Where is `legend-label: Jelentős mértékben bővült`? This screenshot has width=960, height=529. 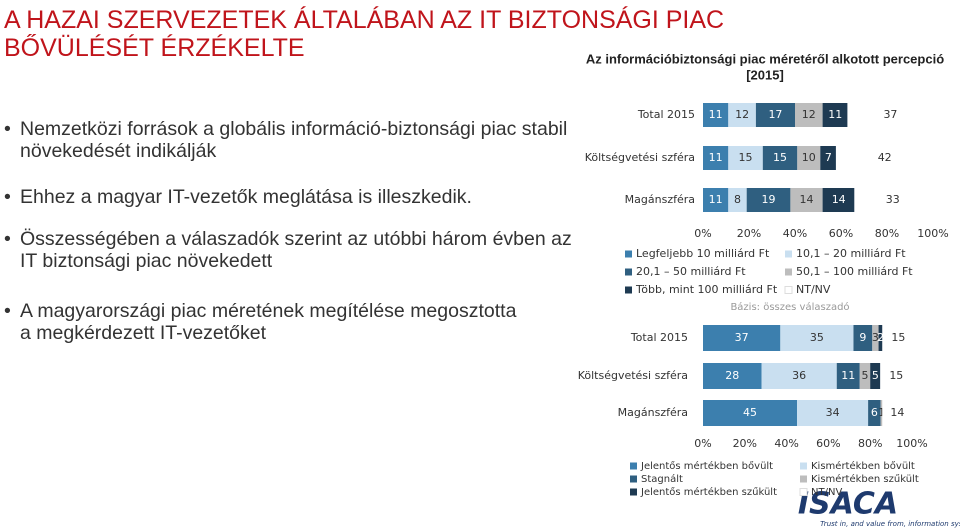
legend-label: Jelentős mértékben bővült is located at coordinates (706, 466).